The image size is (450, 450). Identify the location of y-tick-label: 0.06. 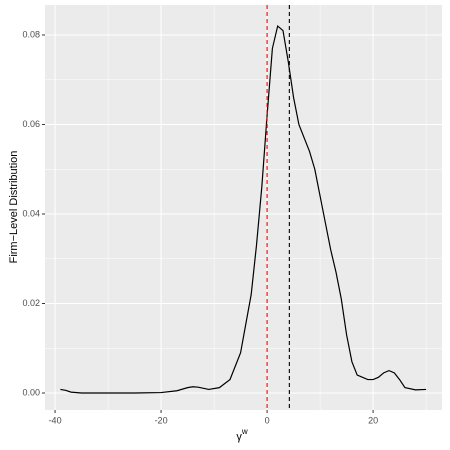
(31, 124).